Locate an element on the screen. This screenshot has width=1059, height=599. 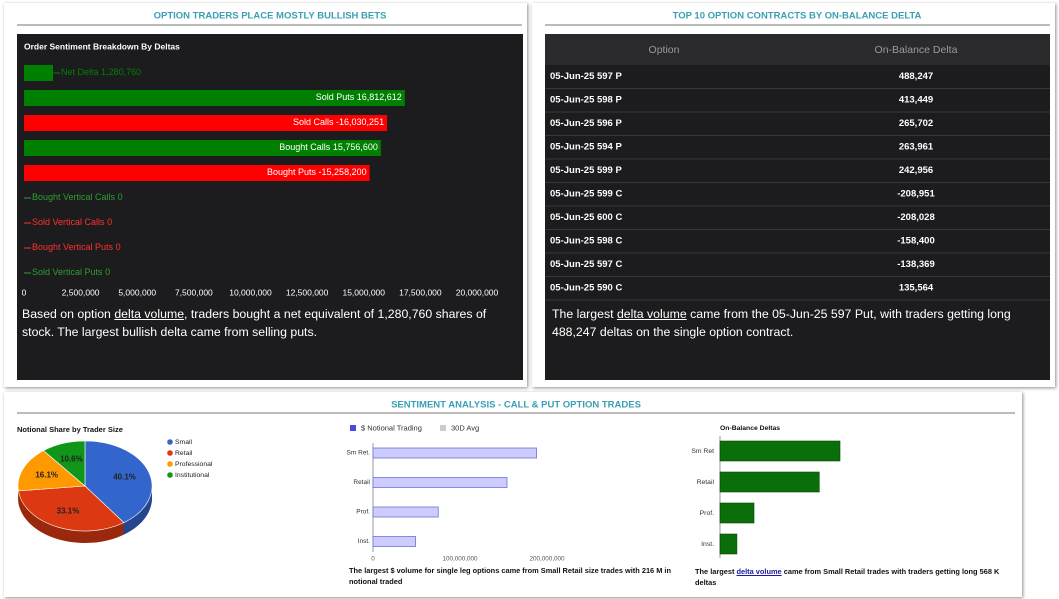
panel-title: OPTION TRADERS PLACE MOSTLY BULLISH BETS is located at coordinates (270, 16).